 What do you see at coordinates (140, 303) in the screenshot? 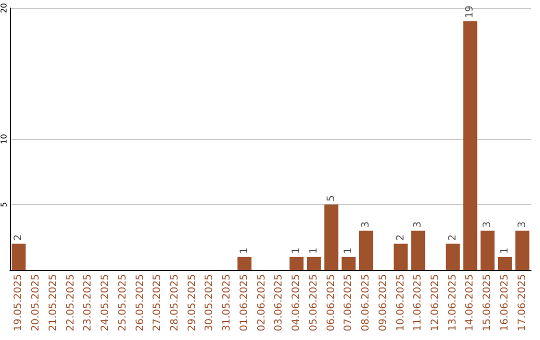
I see `x-tick-label: 26.05.2025` at bounding box center [140, 303].